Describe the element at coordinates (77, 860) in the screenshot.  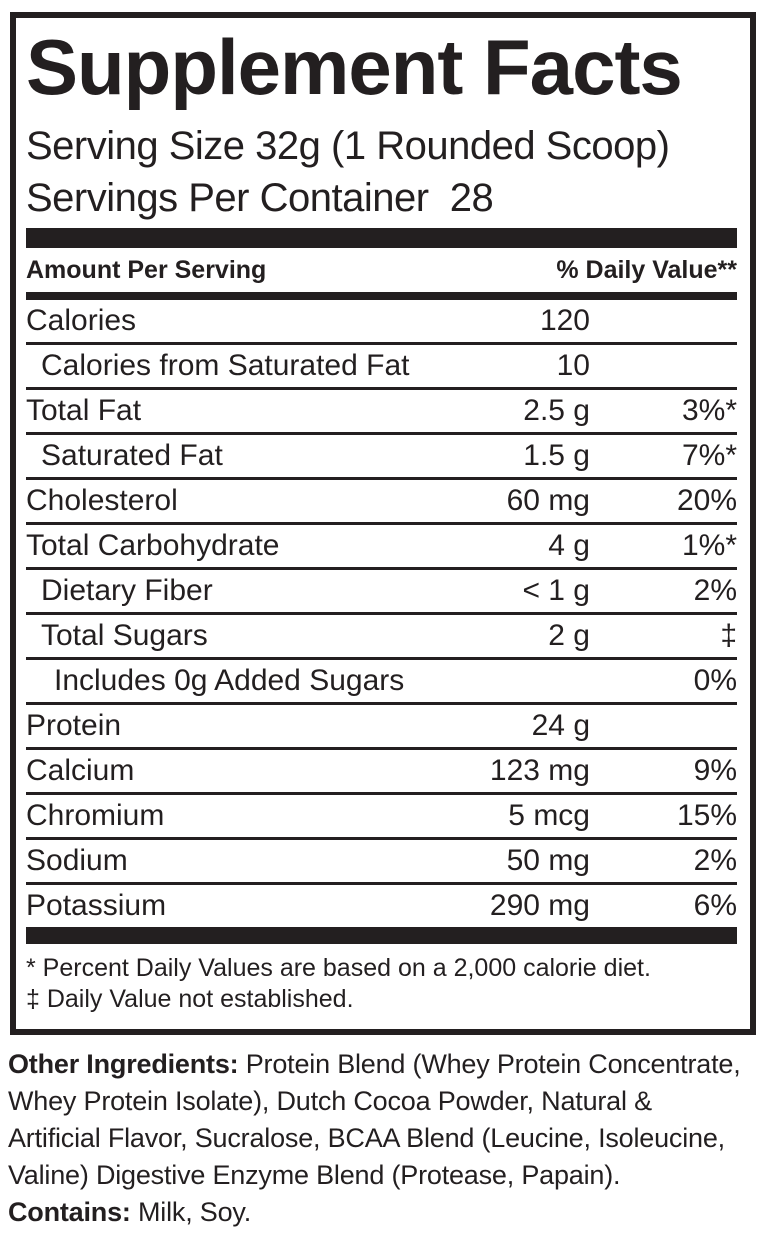
I see `nutrient-name: Sodium` at that location.